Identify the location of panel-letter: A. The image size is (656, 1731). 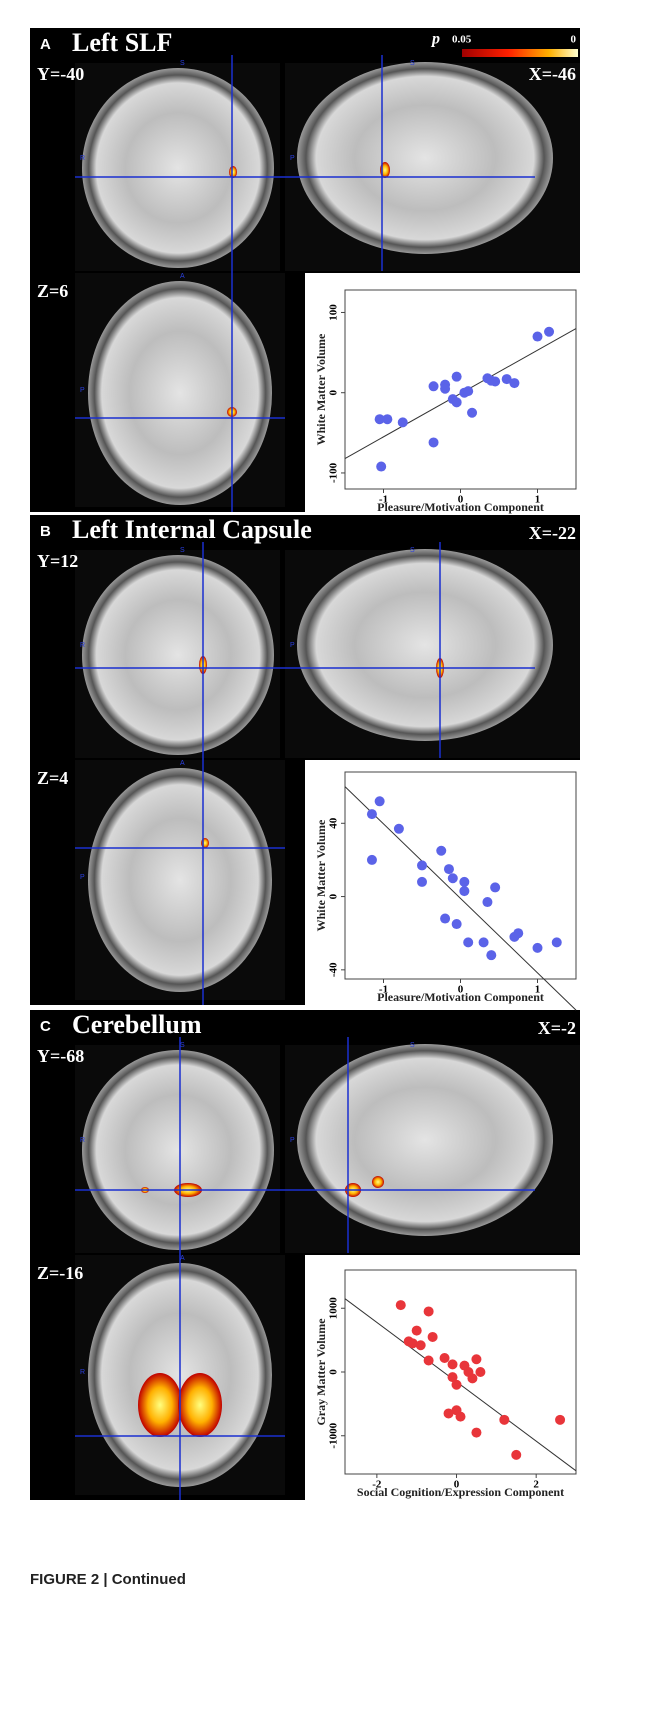
(45, 44).